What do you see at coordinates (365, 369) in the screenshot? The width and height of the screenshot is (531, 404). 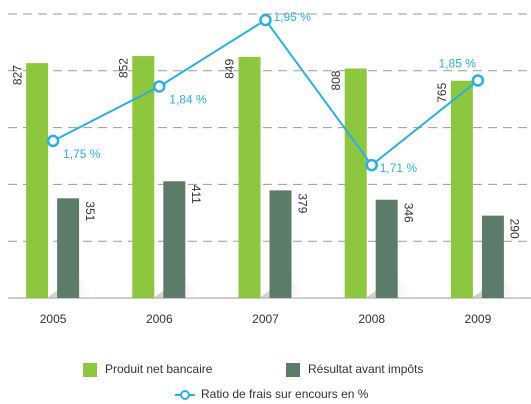 I see `legend-label: Résultat avant impôts` at bounding box center [365, 369].